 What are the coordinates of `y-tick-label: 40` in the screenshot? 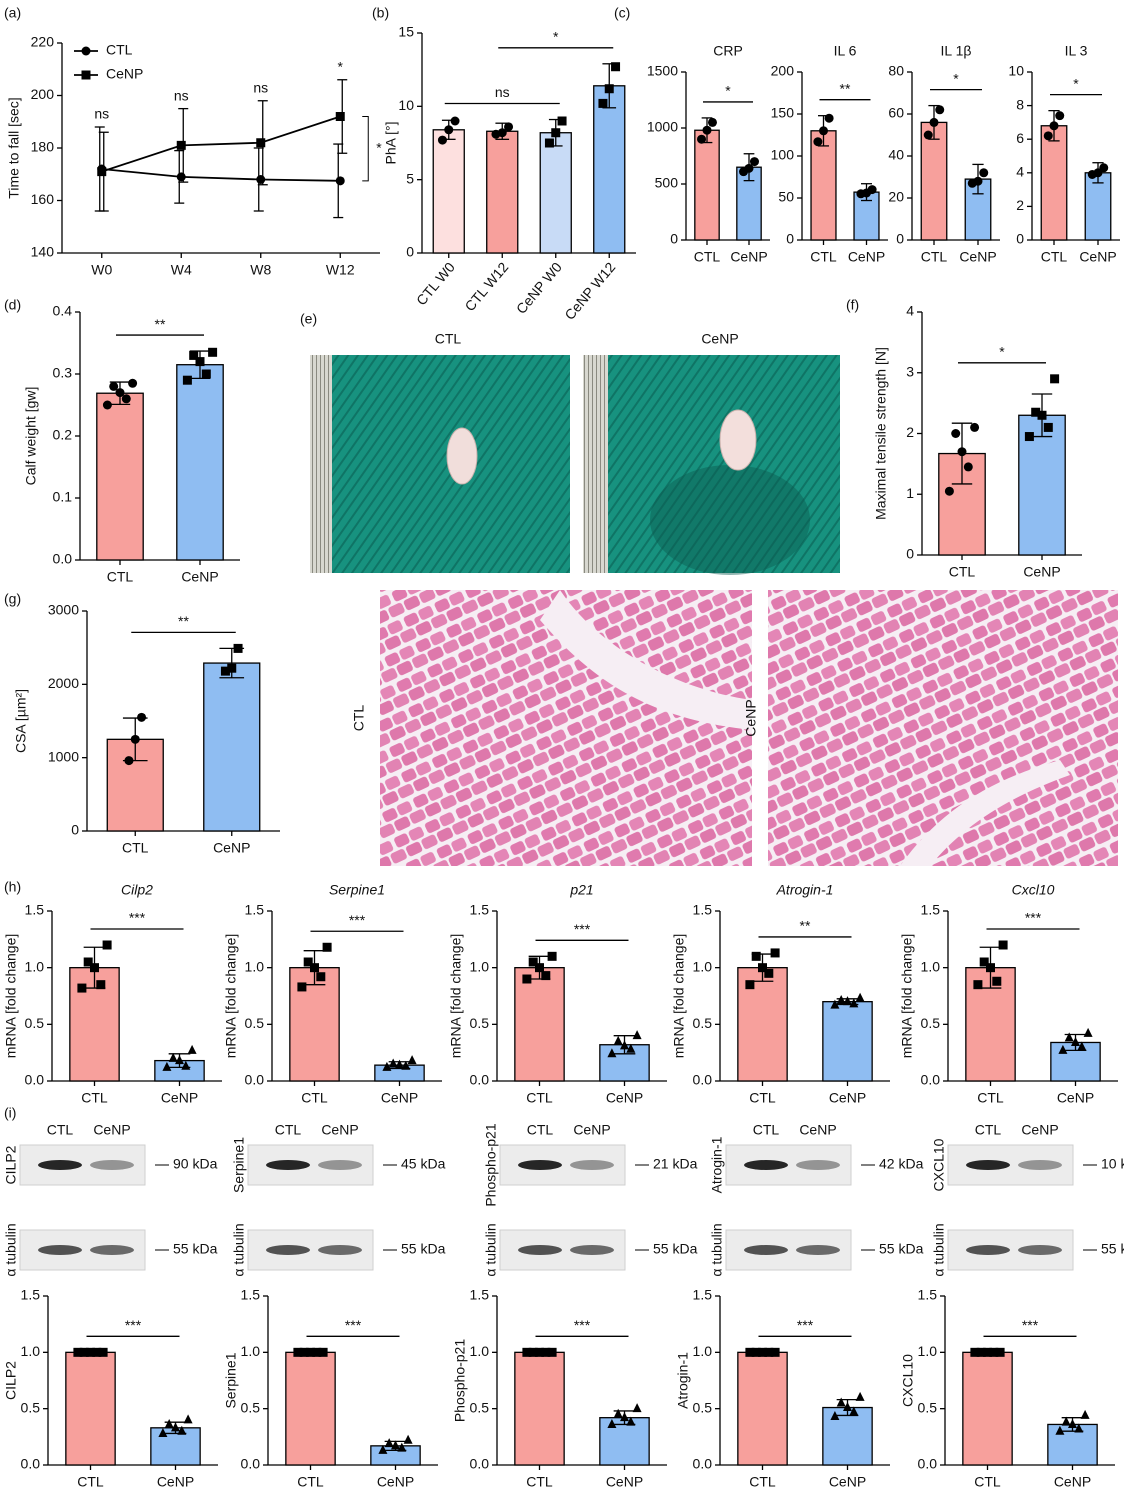 It's located at (896, 155).